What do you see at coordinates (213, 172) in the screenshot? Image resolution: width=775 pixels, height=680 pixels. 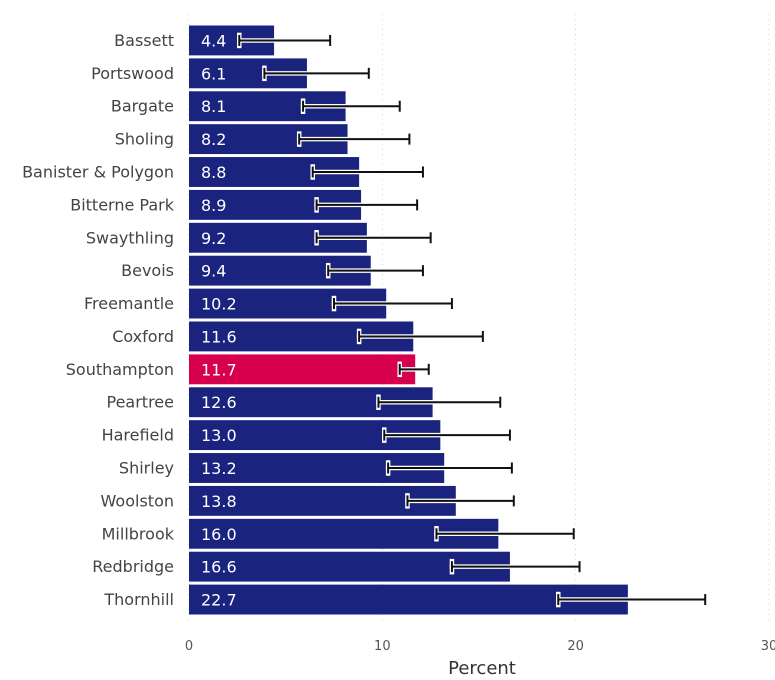 I see `data-label: 8.8` at bounding box center [213, 172].